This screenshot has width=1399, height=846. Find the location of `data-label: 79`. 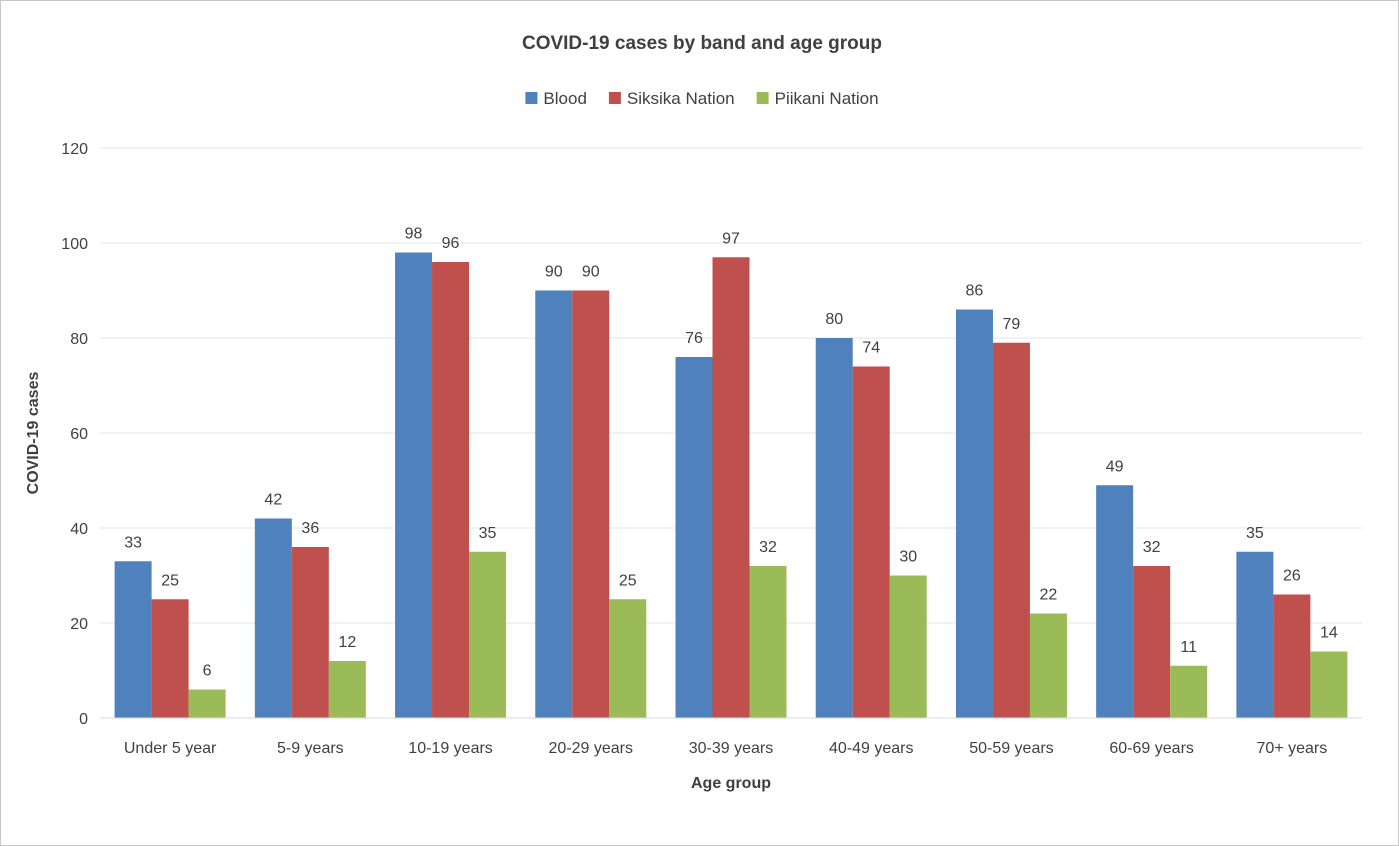

data-label: 79 is located at coordinates (1012, 324).